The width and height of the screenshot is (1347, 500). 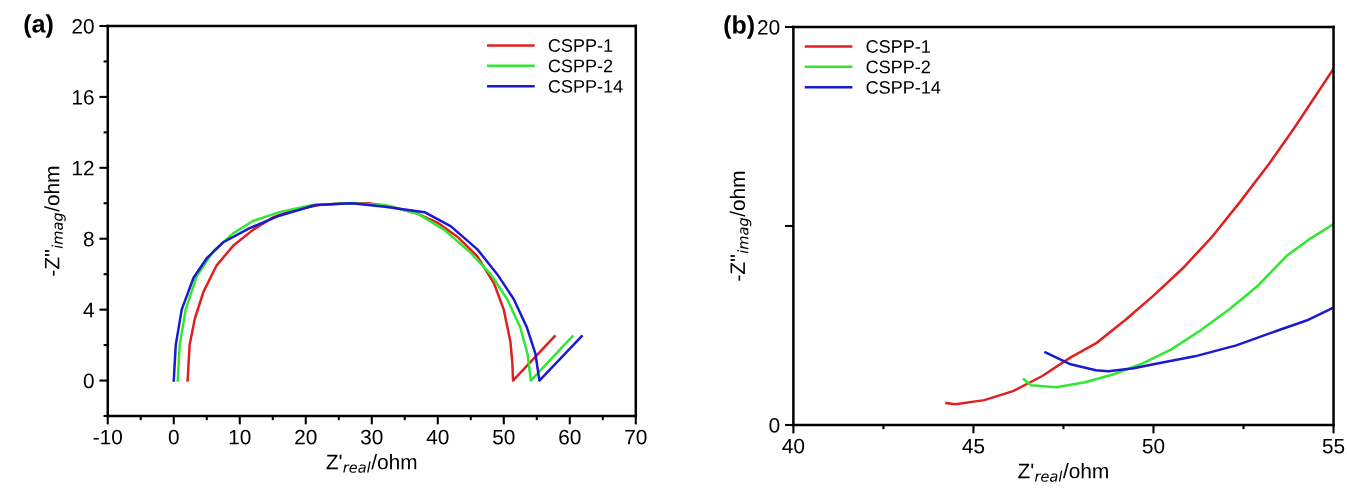 What do you see at coordinates (88, 310) in the screenshot?
I see `y-tick-label: 4` at bounding box center [88, 310].